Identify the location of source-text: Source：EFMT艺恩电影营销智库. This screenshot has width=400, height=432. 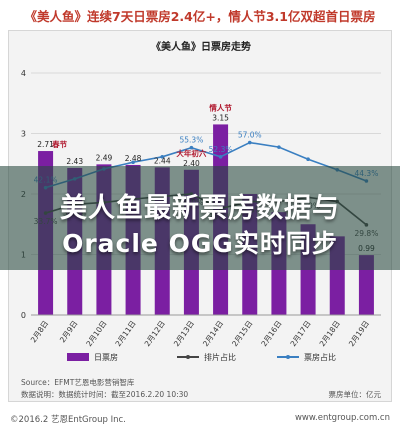
(78, 382).